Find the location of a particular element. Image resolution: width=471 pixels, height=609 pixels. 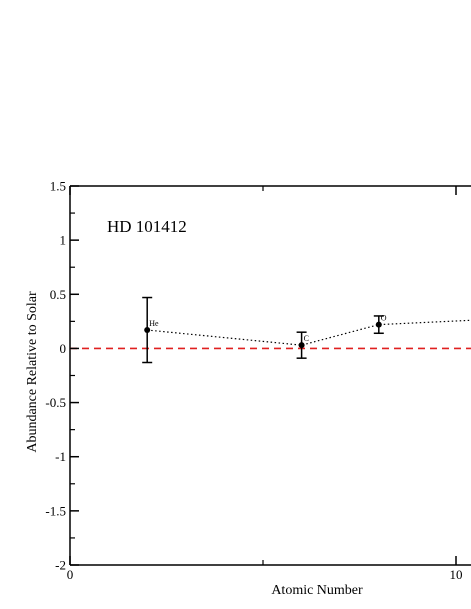

label-o: O is located at coordinates (384, 318).